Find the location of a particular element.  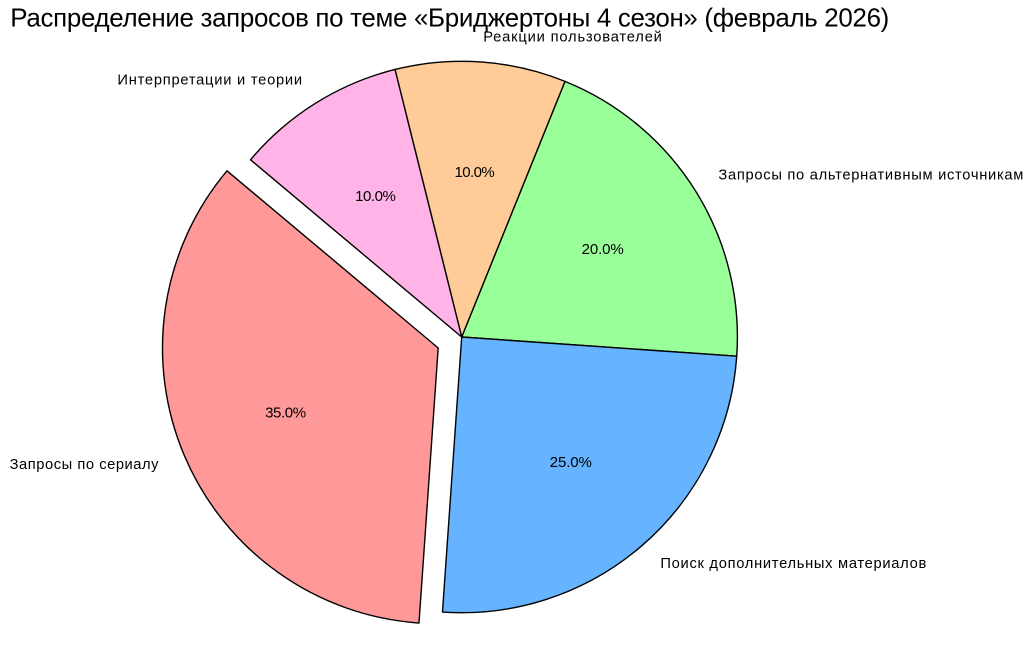

svg-text: 35.0% is located at coordinates (285, 412).